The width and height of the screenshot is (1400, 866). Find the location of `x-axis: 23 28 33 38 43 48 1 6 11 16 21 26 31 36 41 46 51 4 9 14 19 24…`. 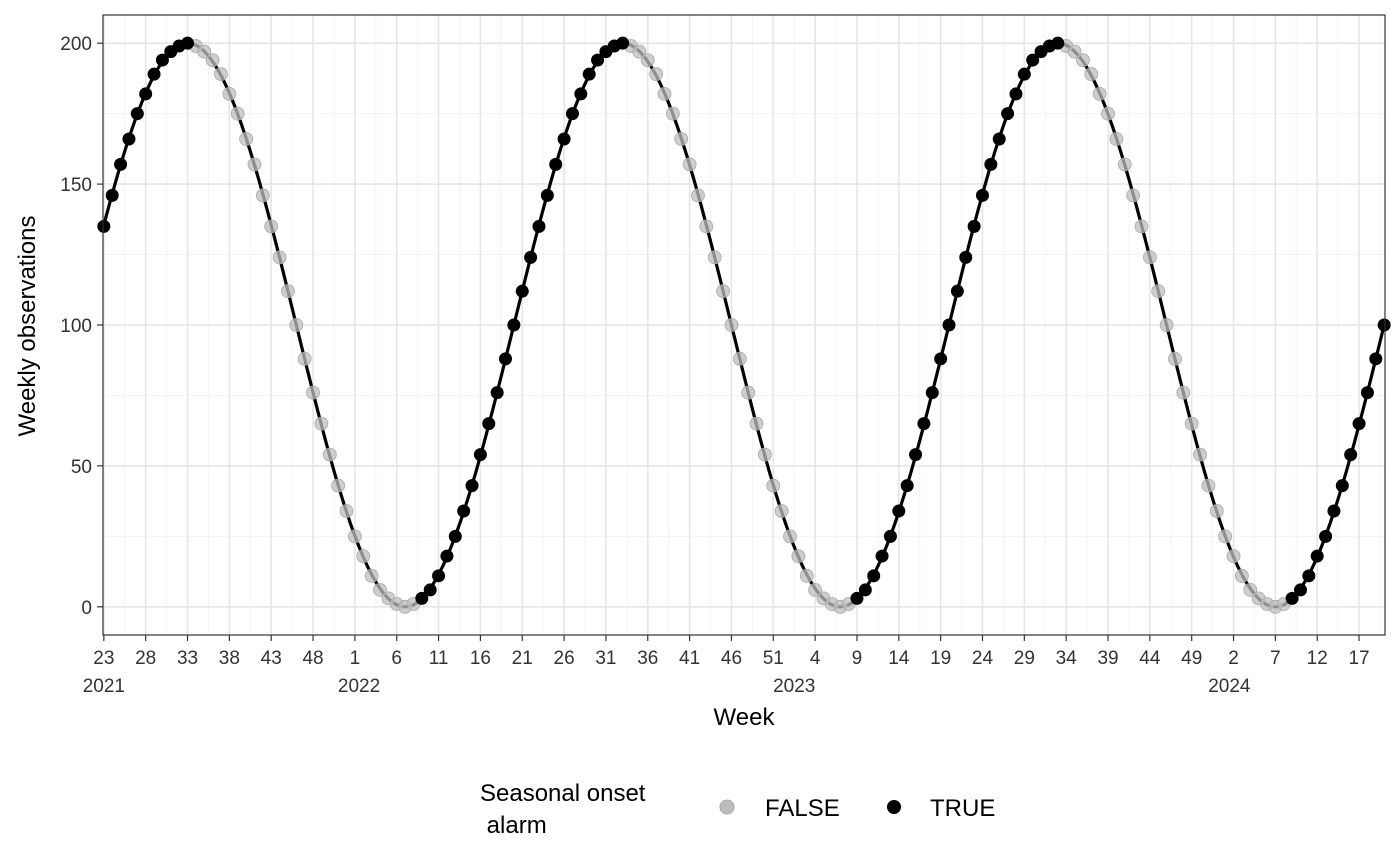

x-axis: 23 28 33 38 43 48 1 6 11 16 21 26 31 36 41 46 51 4 9 14 19 24… is located at coordinates (726, 666).